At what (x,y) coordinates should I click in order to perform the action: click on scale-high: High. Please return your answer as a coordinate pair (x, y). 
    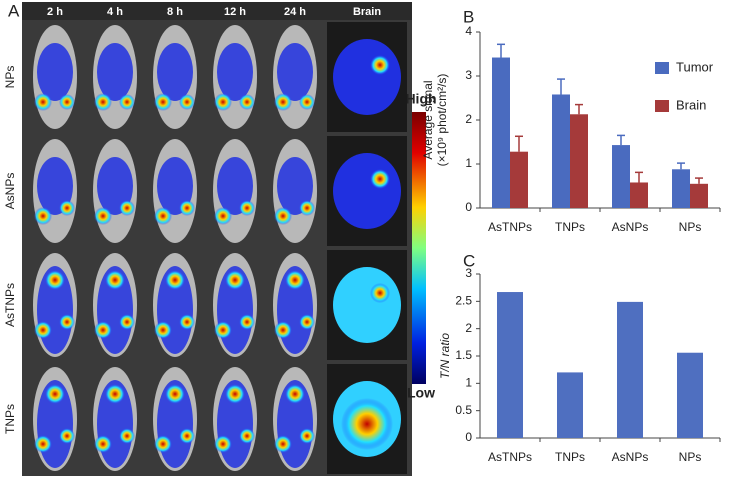
    Looking at the image, I should click on (420, 99).